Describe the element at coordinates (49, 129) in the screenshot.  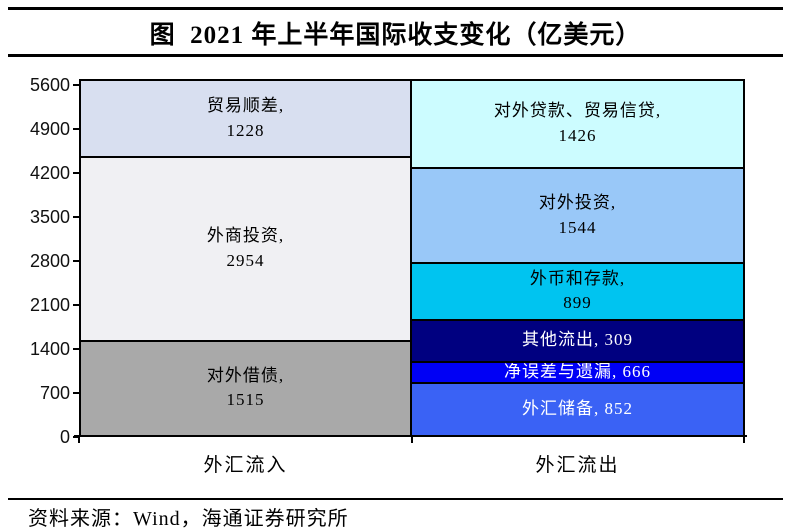
I see `y-tick-label: 4900` at that location.